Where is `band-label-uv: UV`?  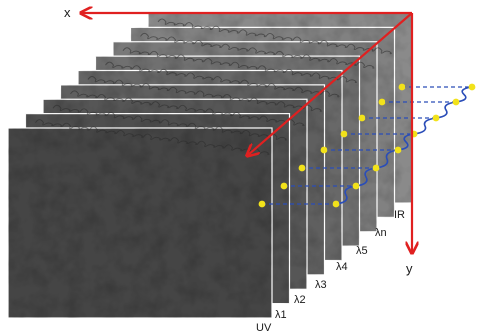 band-label-uv: UV is located at coordinates (264, 328).